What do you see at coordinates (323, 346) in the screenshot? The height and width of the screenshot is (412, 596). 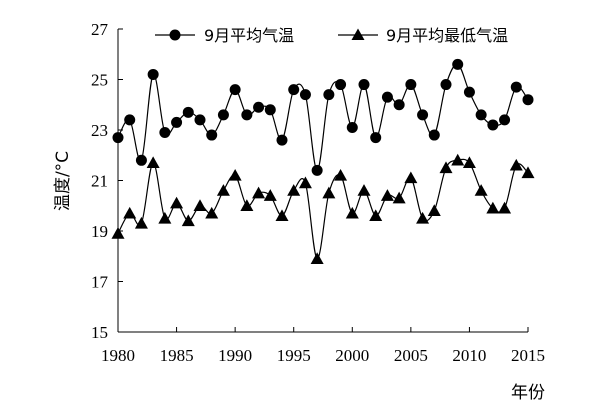 I see `x-axis-ticks: 1980 1985 1990 1995 2000 2005 2010 2015` at bounding box center [323, 346].